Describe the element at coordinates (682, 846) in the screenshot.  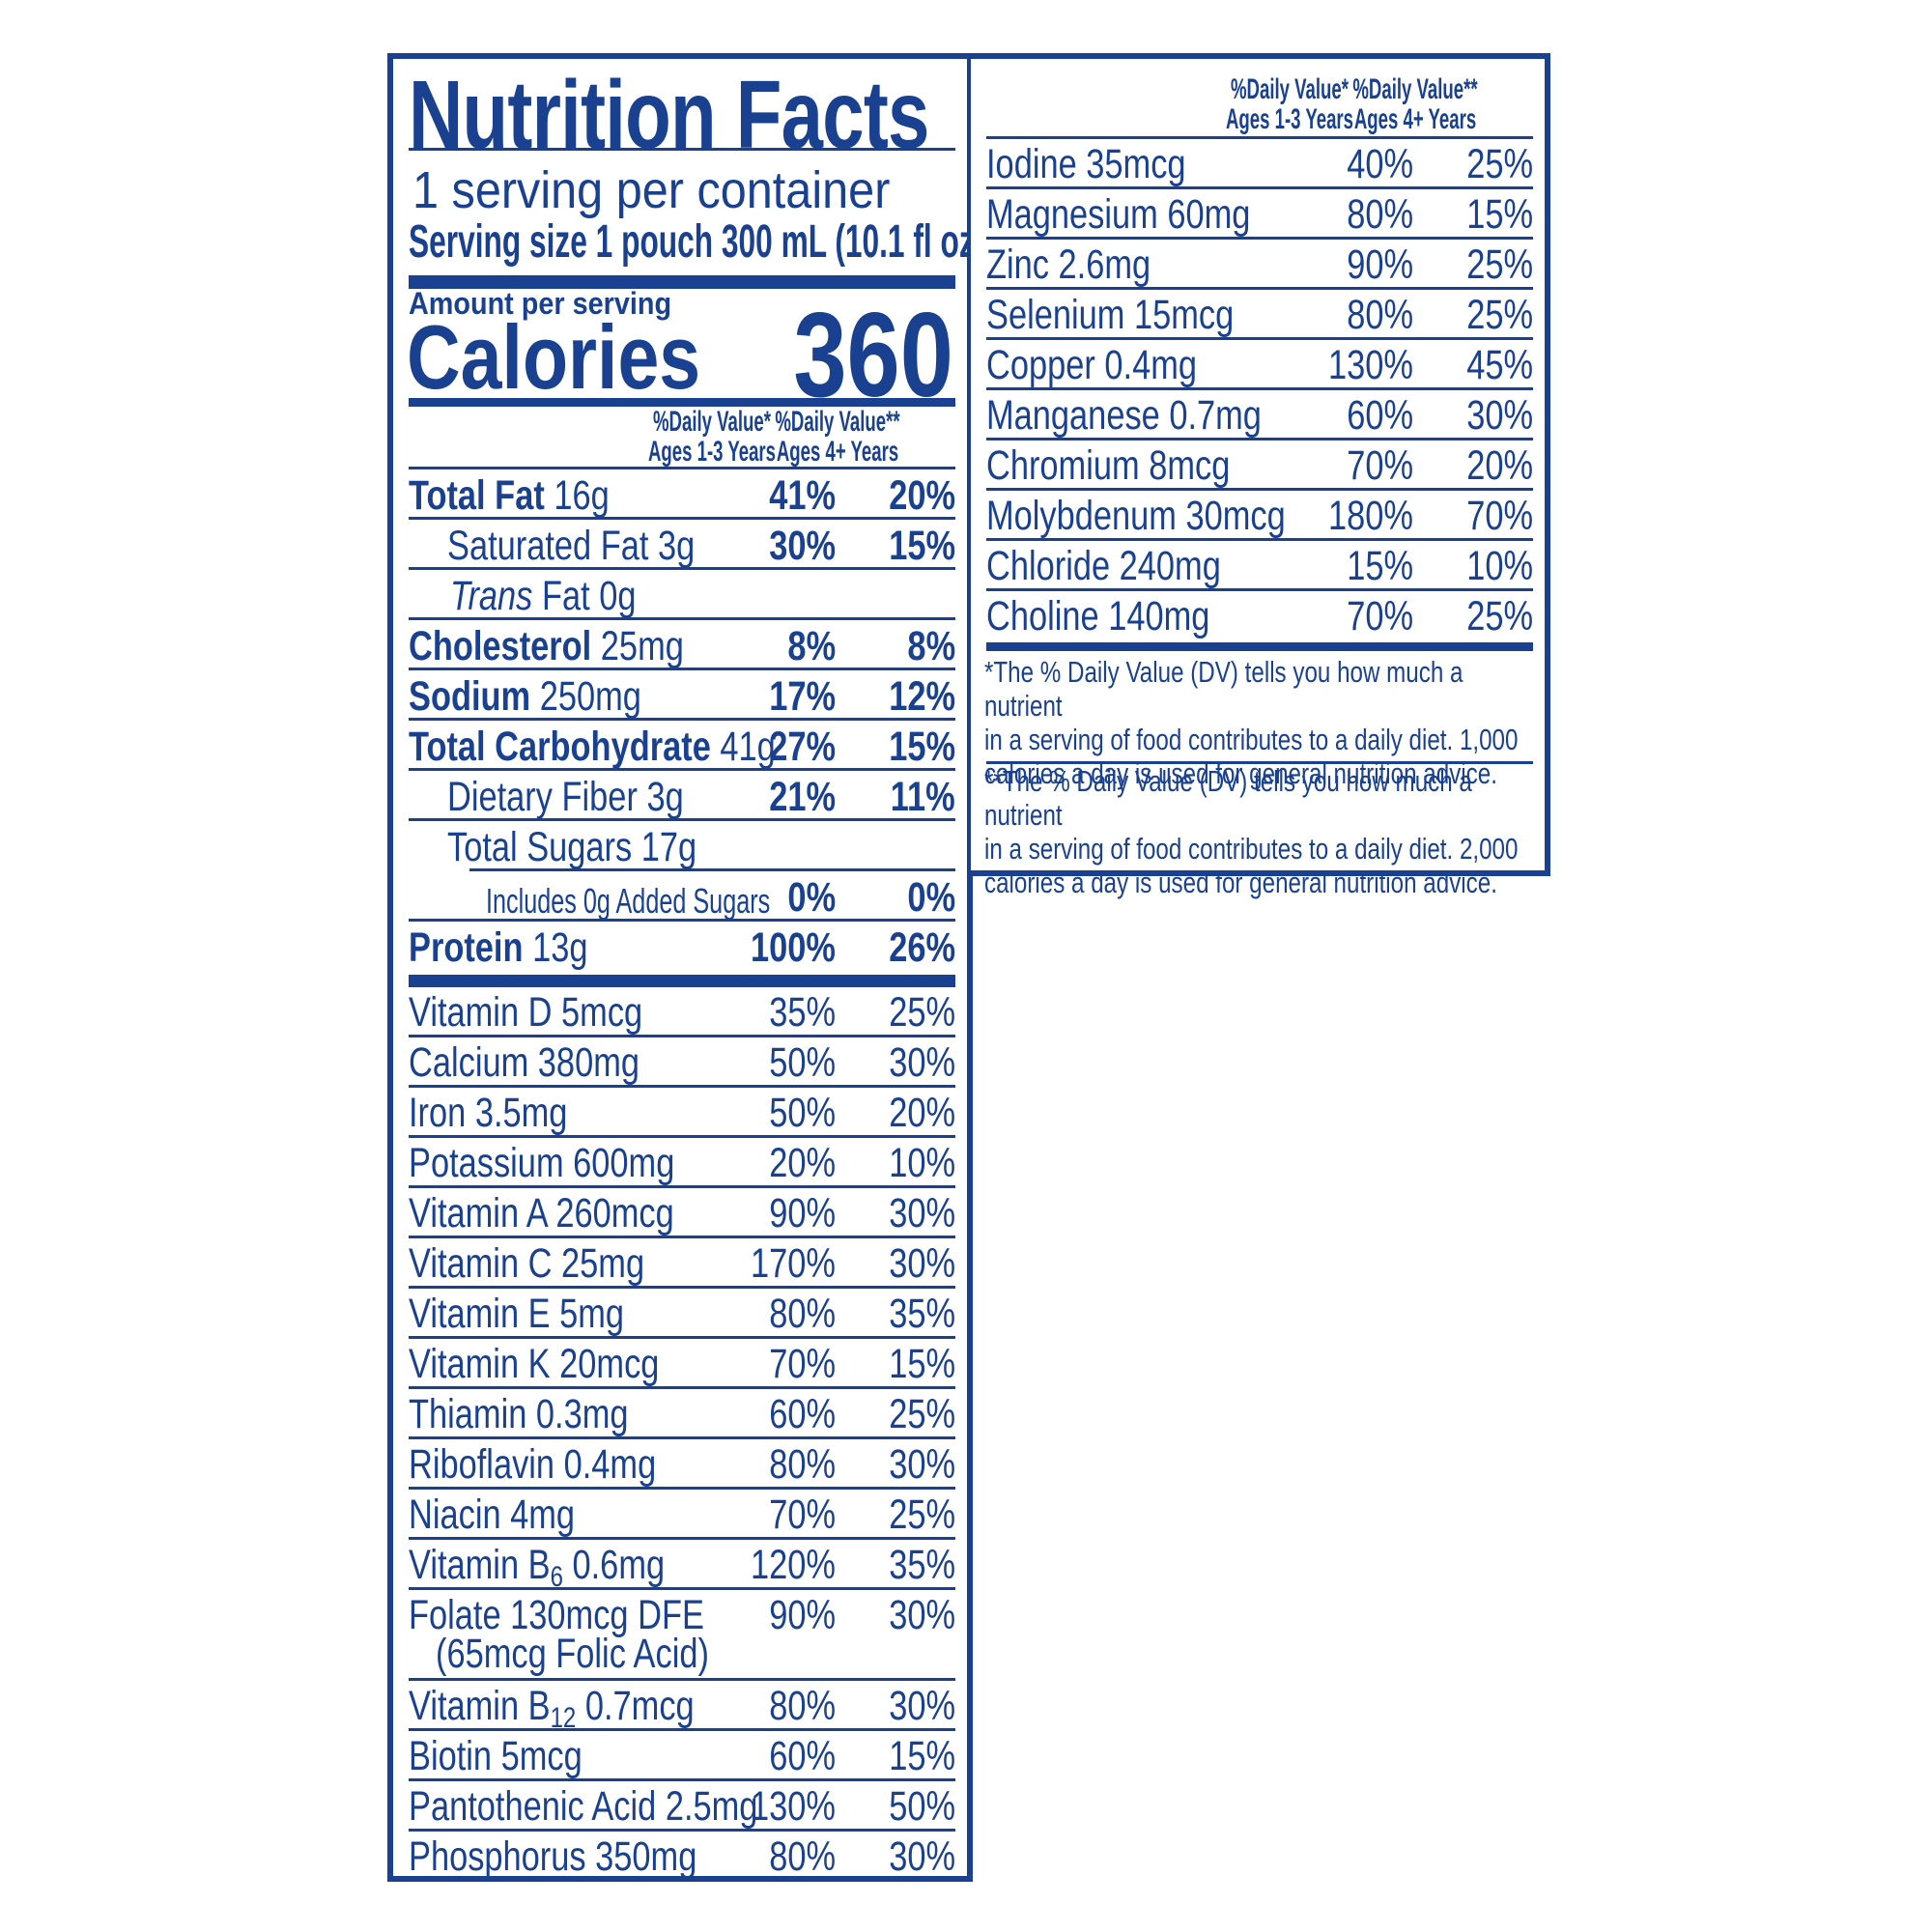
I see `nutrient-row-total-sugars: Total Sugars 17g` at that location.